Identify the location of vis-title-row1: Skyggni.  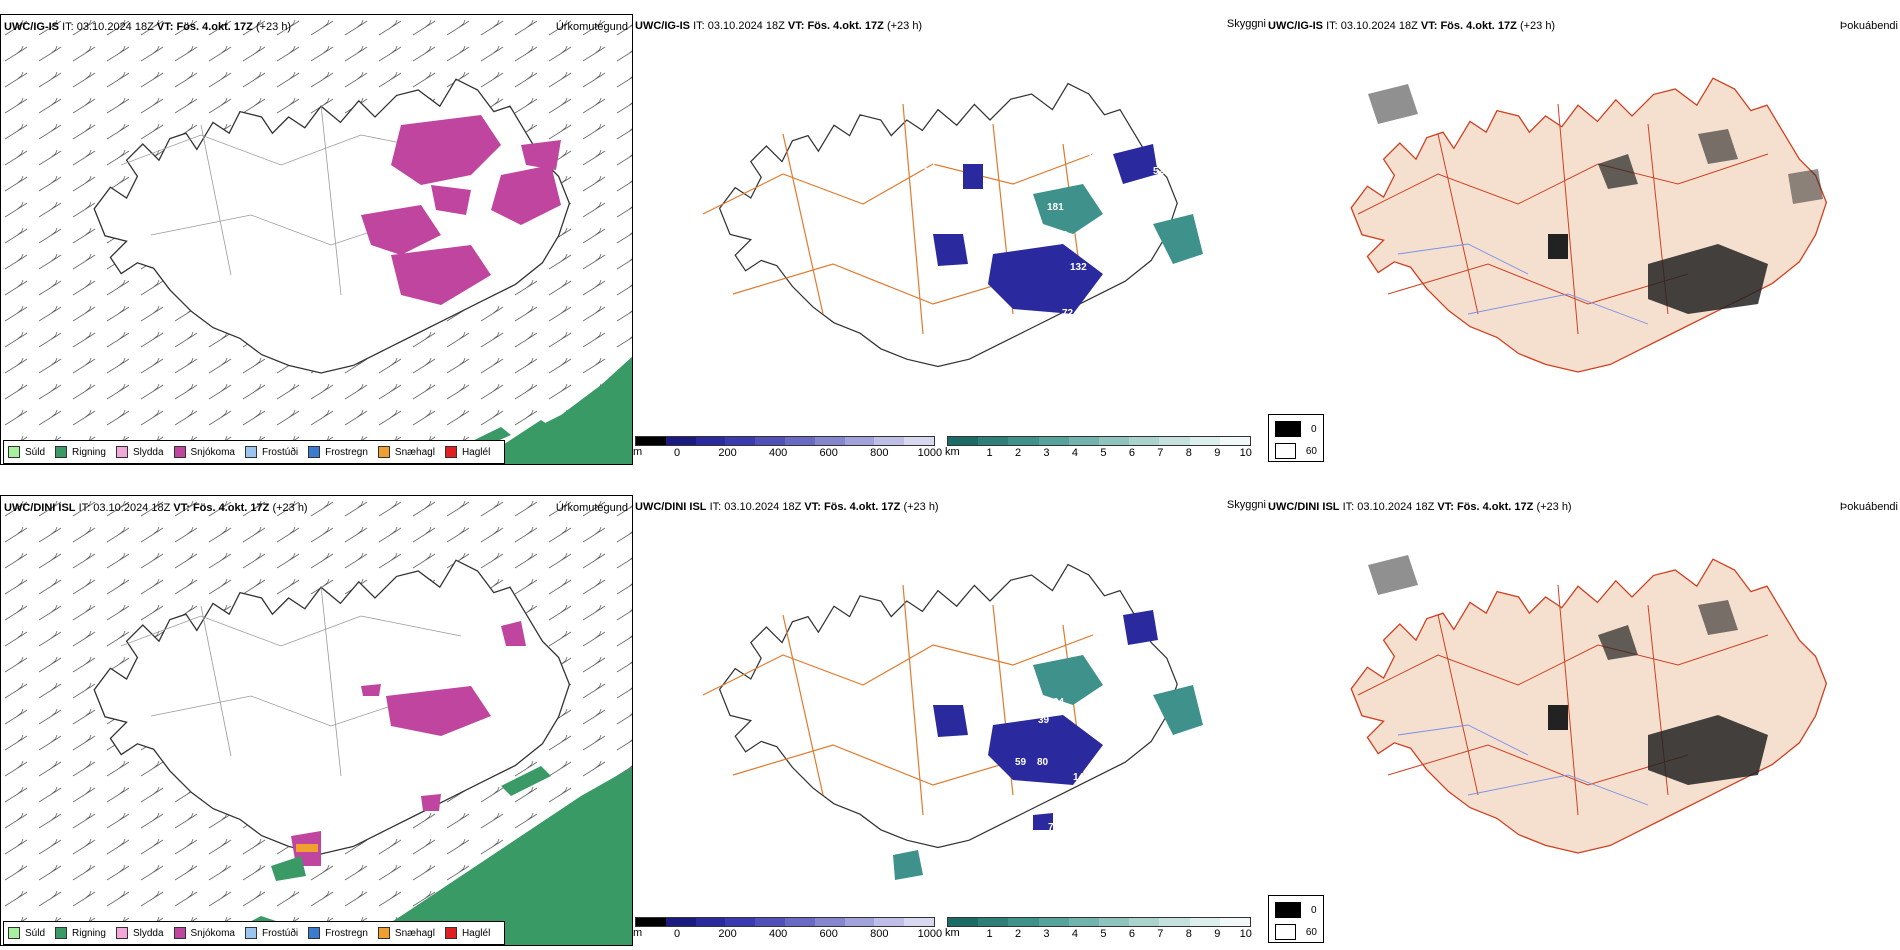
(1246, 24).